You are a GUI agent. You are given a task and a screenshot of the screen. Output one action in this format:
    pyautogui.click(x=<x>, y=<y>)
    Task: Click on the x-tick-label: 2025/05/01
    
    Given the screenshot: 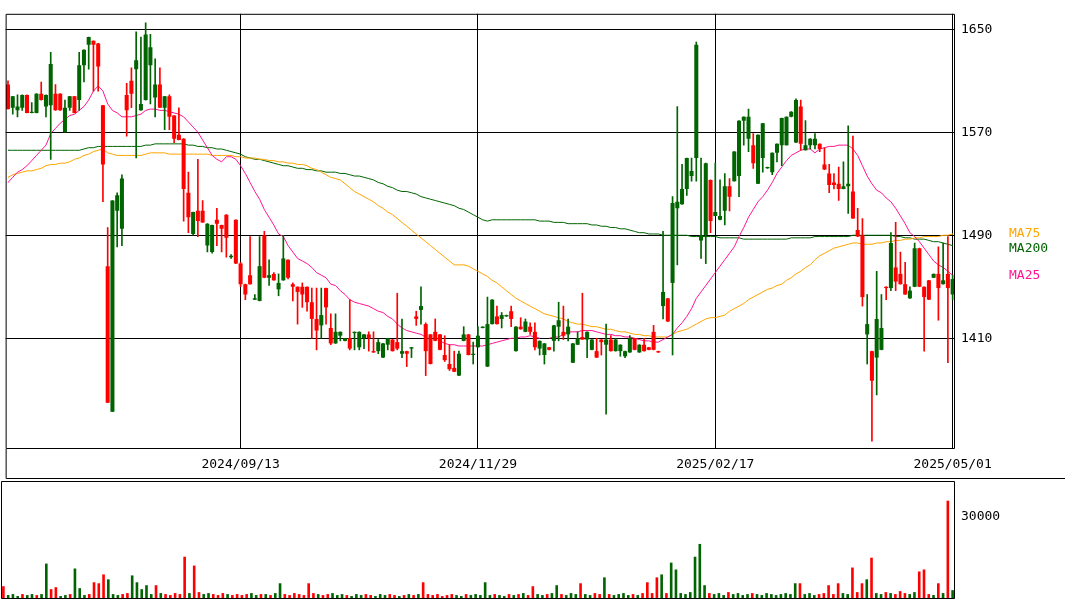 What is the action you would take?
    pyautogui.click(x=952, y=464)
    